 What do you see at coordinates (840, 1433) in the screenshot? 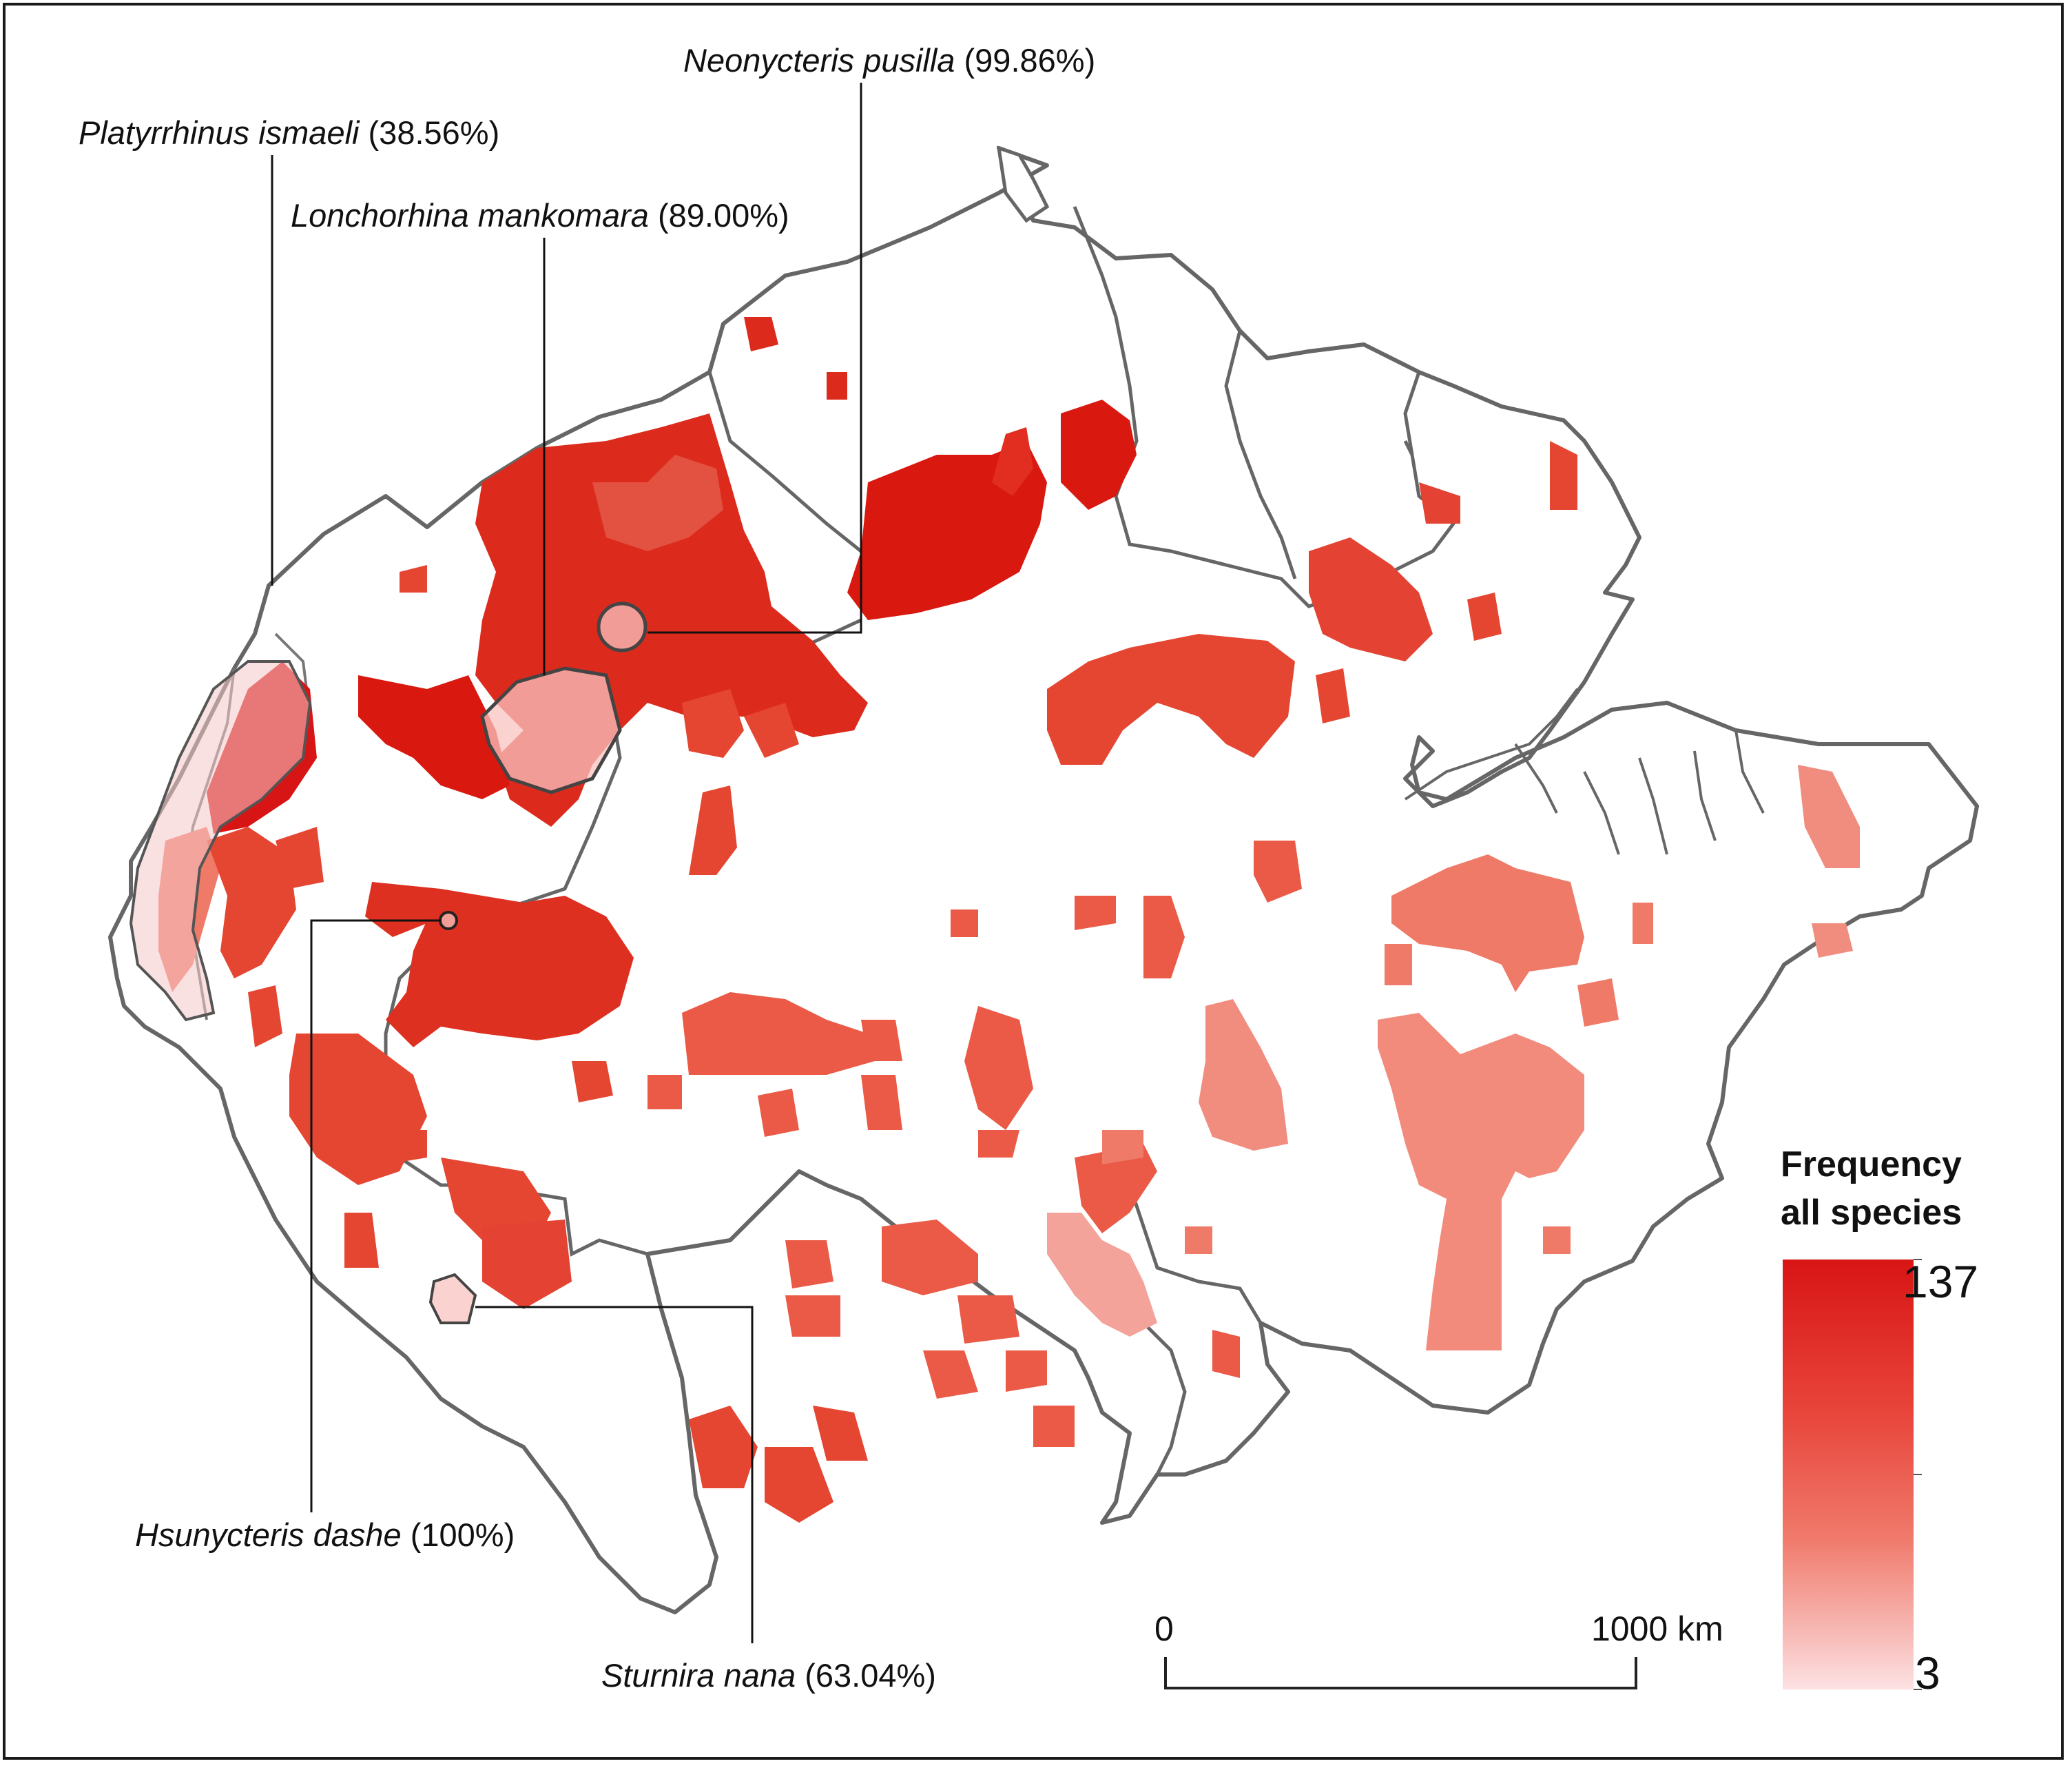
I see `red-patch-south-g` at bounding box center [840, 1433].